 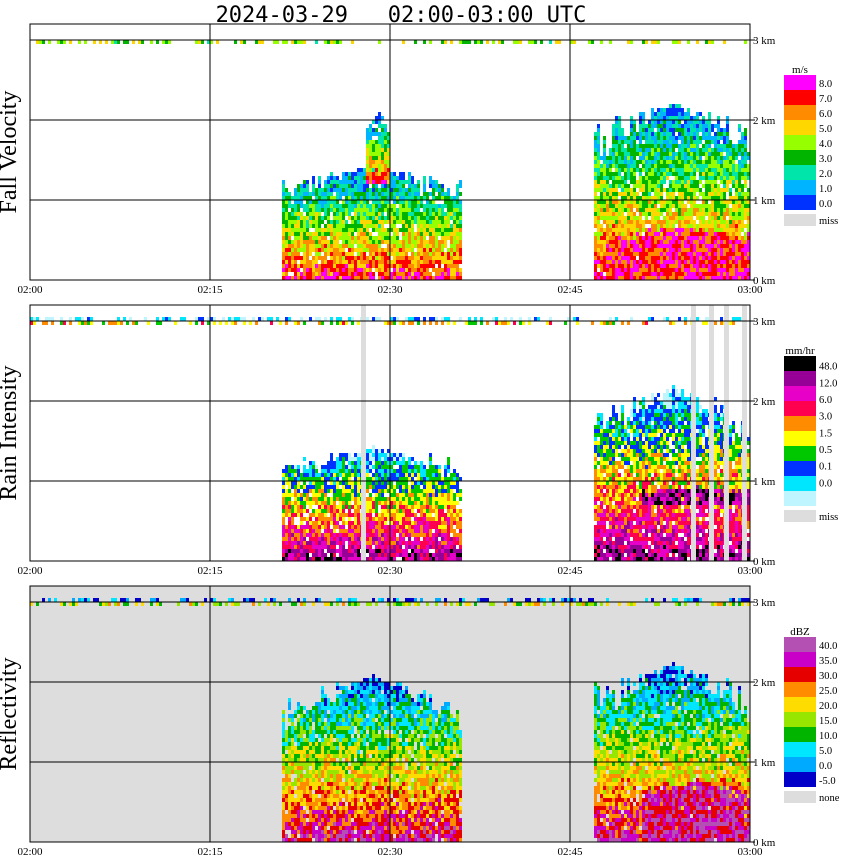 I want to click on color-legend: m/s 8.0 7.0 6.0 5.0 4.0 3.0 2.0 1.0 0.0 miss, so click(x=811, y=145).